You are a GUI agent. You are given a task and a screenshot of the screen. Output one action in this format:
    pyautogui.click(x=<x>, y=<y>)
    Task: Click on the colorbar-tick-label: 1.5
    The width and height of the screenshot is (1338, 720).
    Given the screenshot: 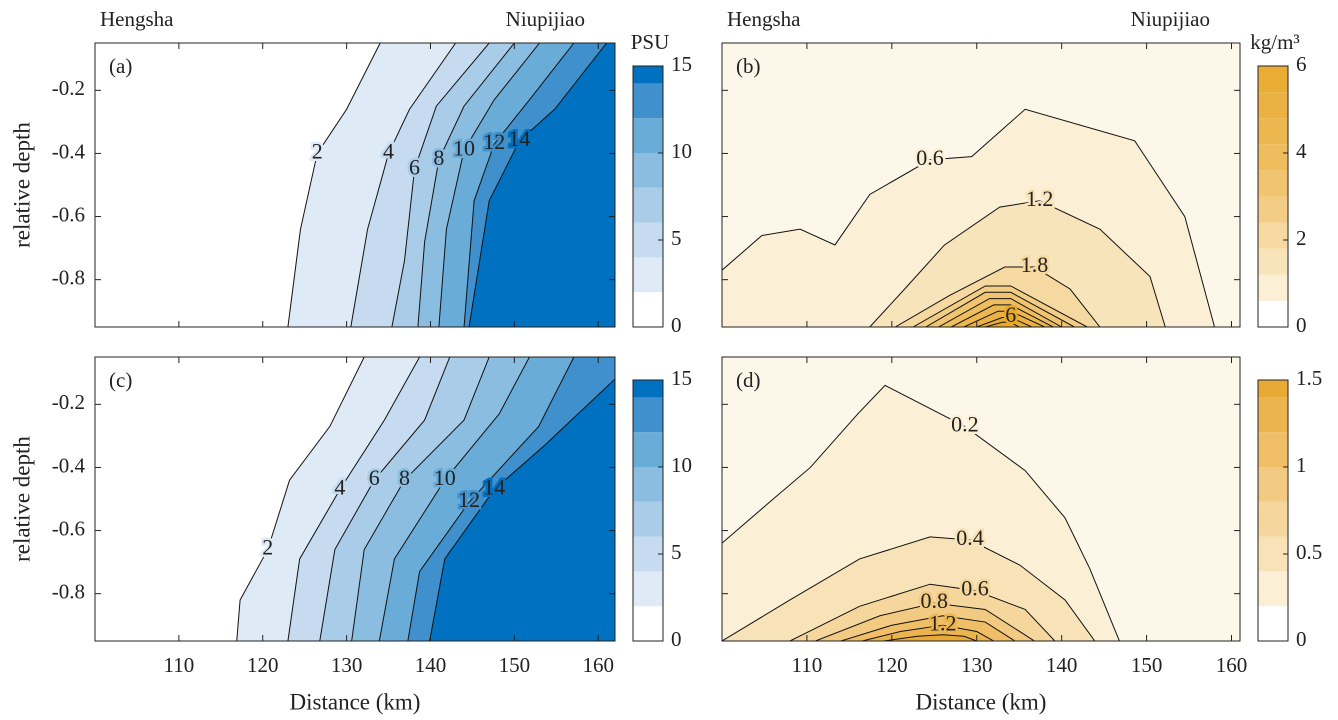 What is the action you would take?
    pyautogui.click(x=1309, y=378)
    